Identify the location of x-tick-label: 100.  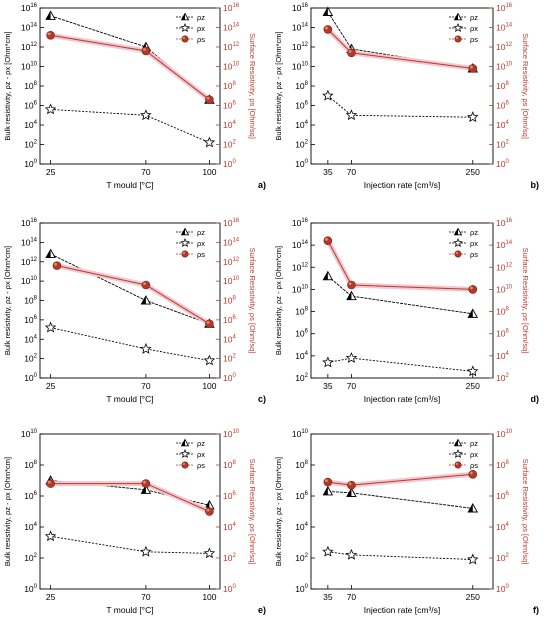
(209, 597).